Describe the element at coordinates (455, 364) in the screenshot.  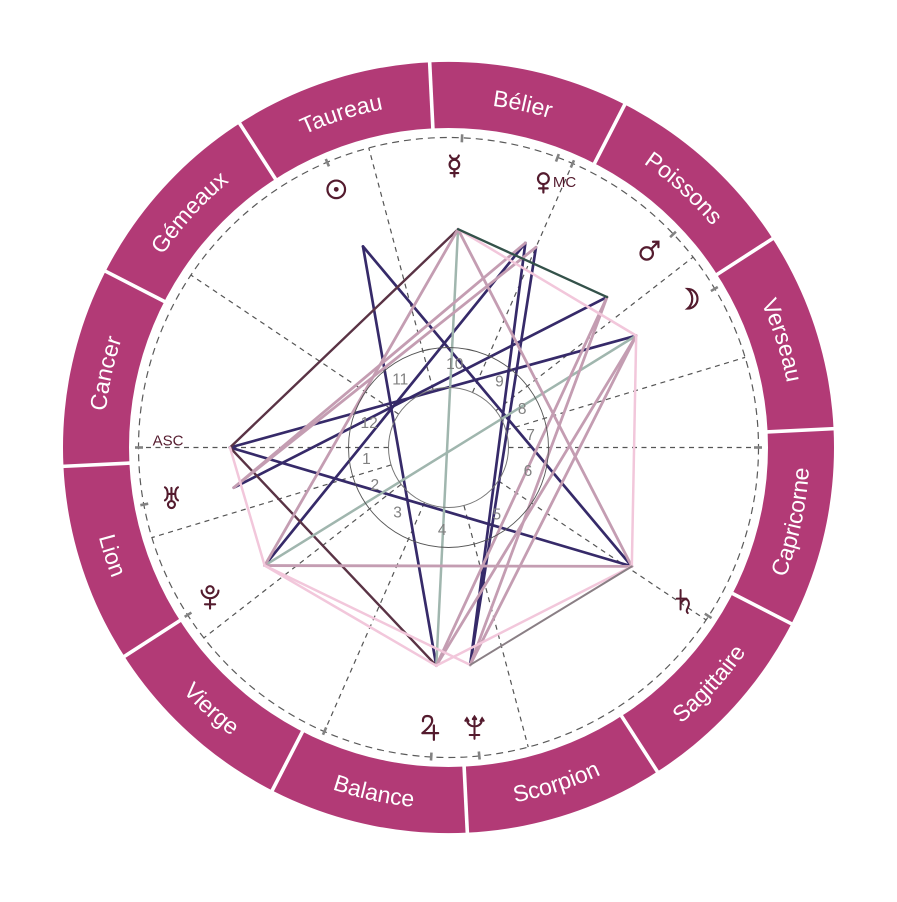
I see `svg-text: 10` at that location.